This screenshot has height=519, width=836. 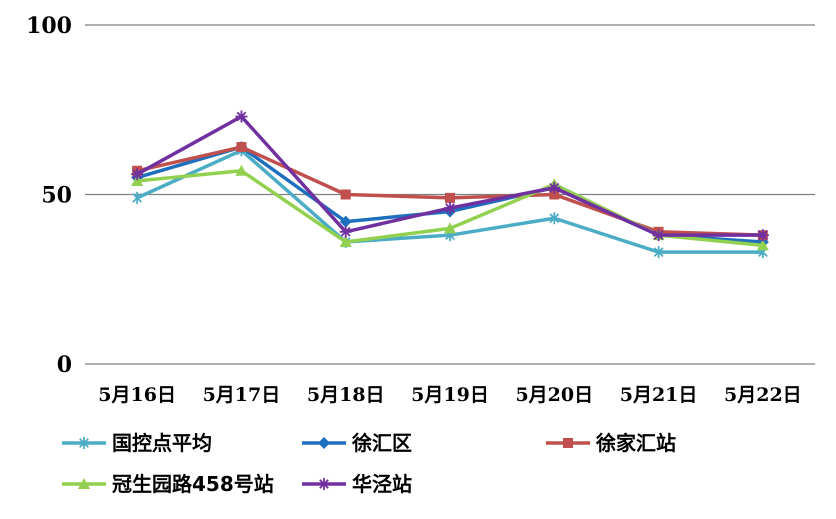 What do you see at coordinates (346, 395) in the screenshot?
I see `x-tick-label: 5月18日` at bounding box center [346, 395].